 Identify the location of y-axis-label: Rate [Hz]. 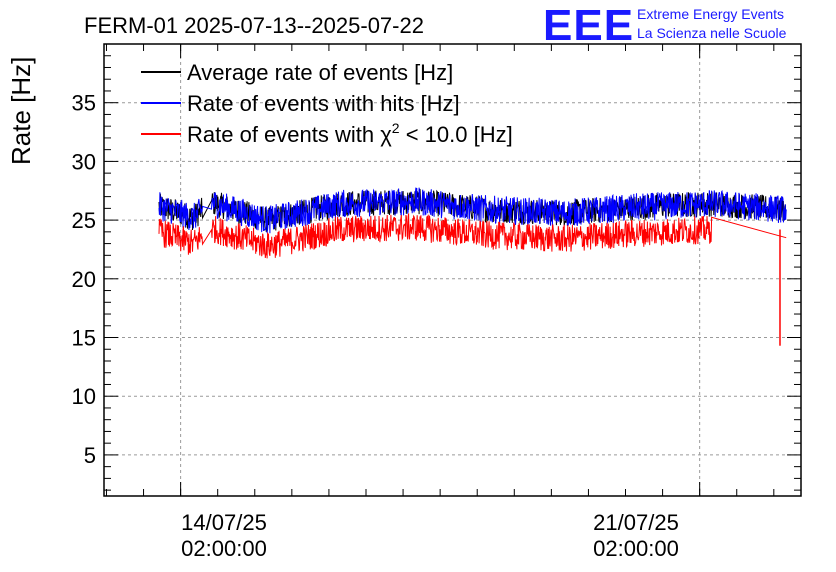
(21, 111).